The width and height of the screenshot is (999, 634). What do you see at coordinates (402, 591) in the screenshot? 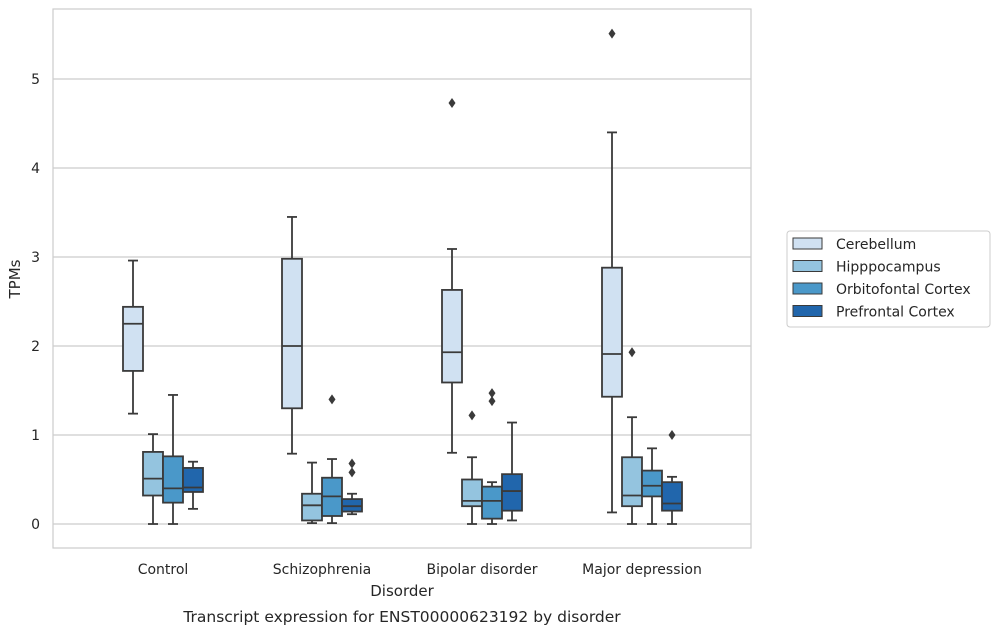
I see `x-axis-title: Disorder` at bounding box center [402, 591].